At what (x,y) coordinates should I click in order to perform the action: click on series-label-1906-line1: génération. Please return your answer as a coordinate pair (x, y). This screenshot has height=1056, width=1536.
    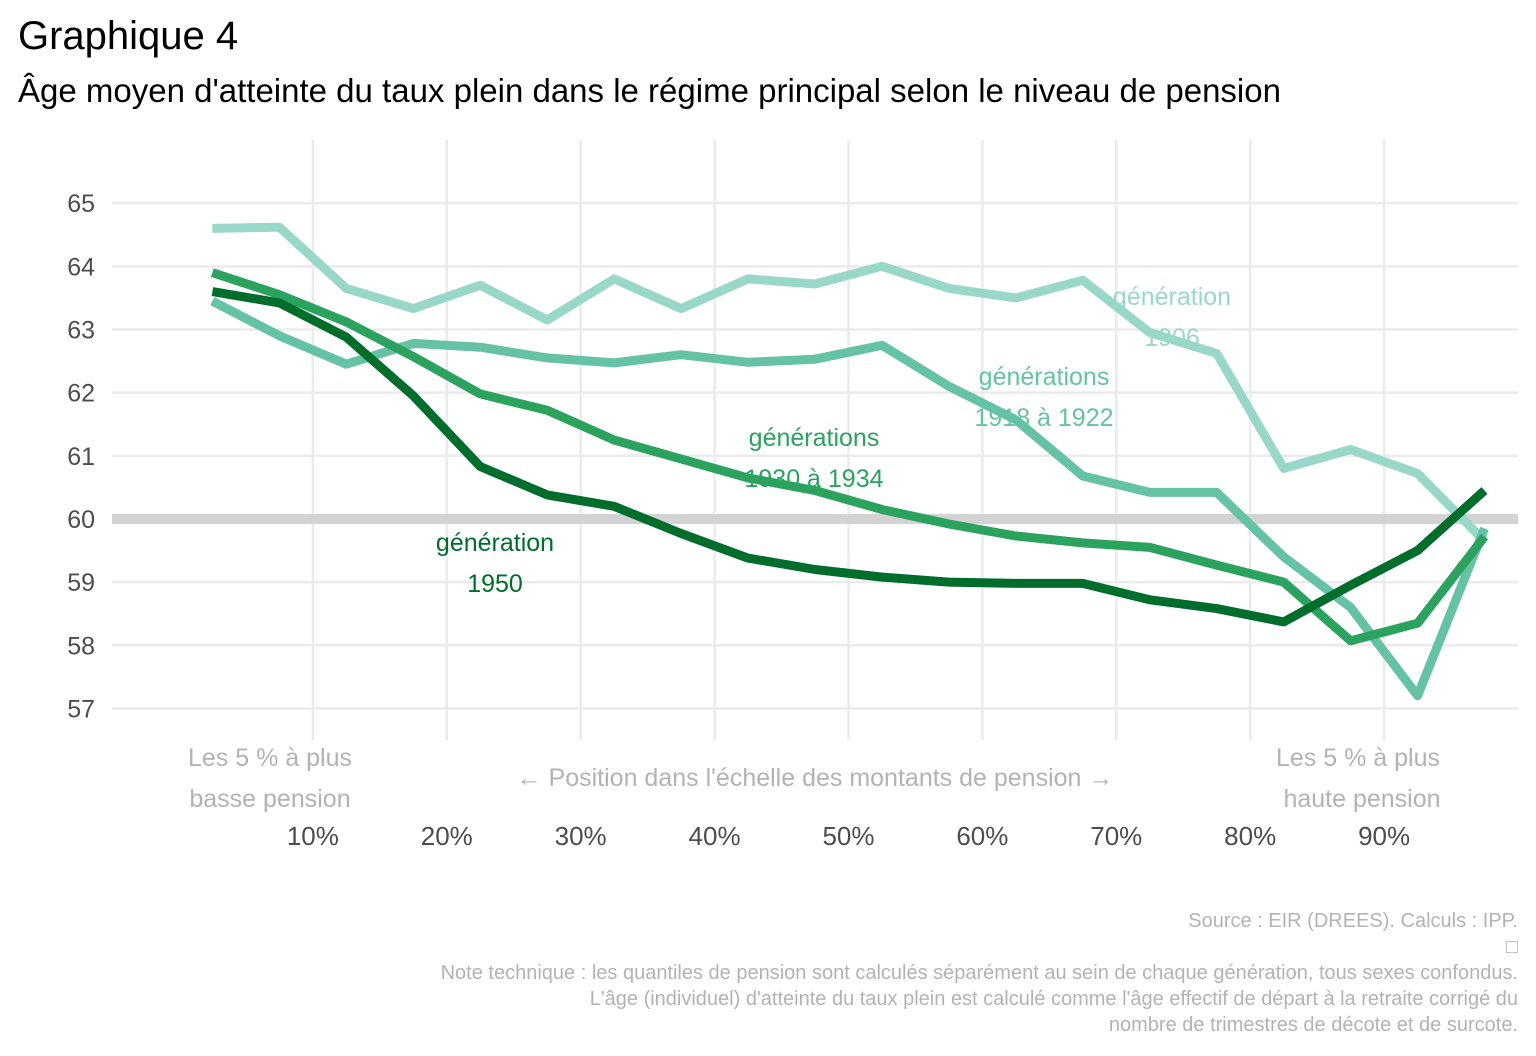
    Looking at the image, I should click on (1172, 297).